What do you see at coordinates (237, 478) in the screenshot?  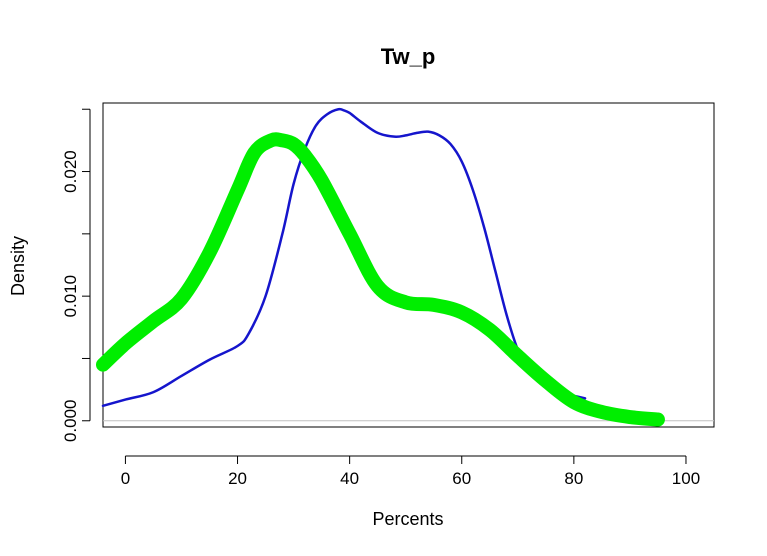 I see `x-tick-label: 20` at bounding box center [237, 478].